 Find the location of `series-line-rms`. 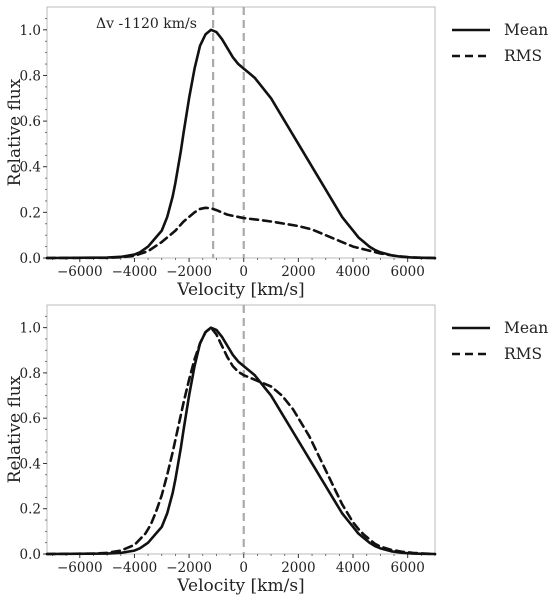

series-line-rms is located at coordinates (241, 233).